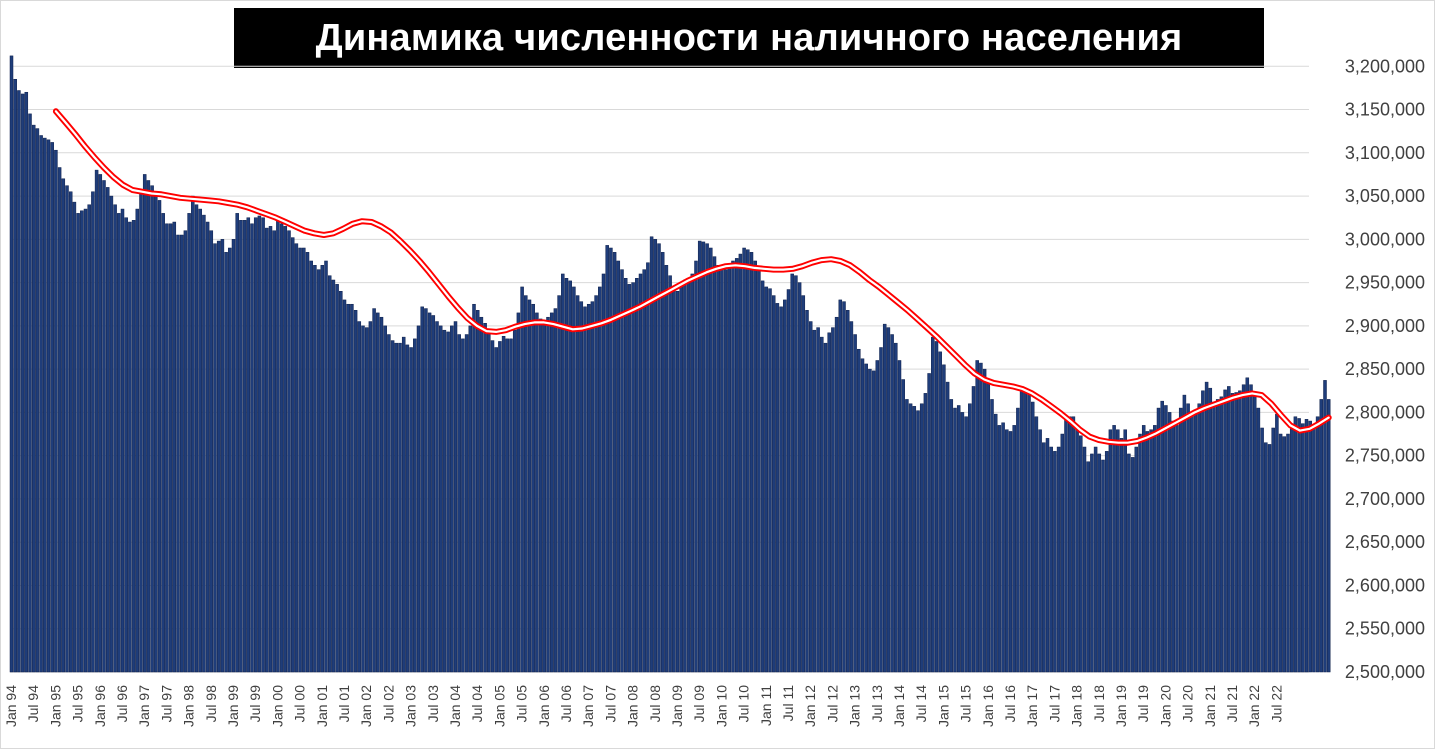 The image size is (1435, 750). What do you see at coordinates (1276, 704) in the screenshot?
I see `x-tick-label: Jul 22` at bounding box center [1276, 704].